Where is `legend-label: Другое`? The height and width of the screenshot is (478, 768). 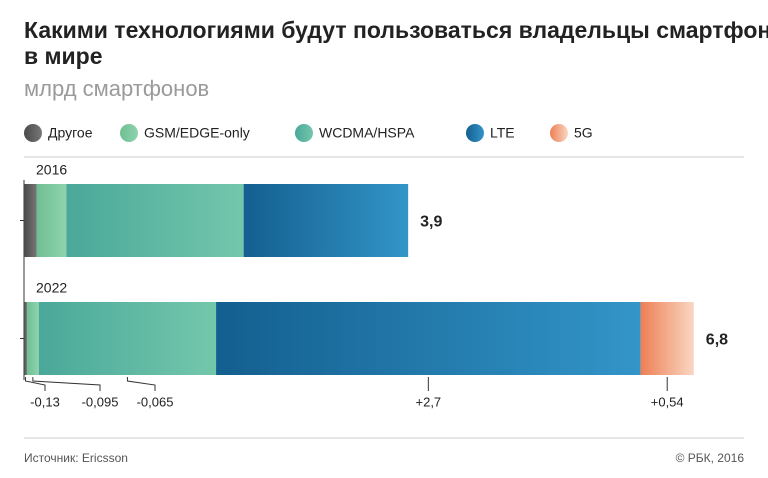 legend-label: Другое is located at coordinates (70, 133).